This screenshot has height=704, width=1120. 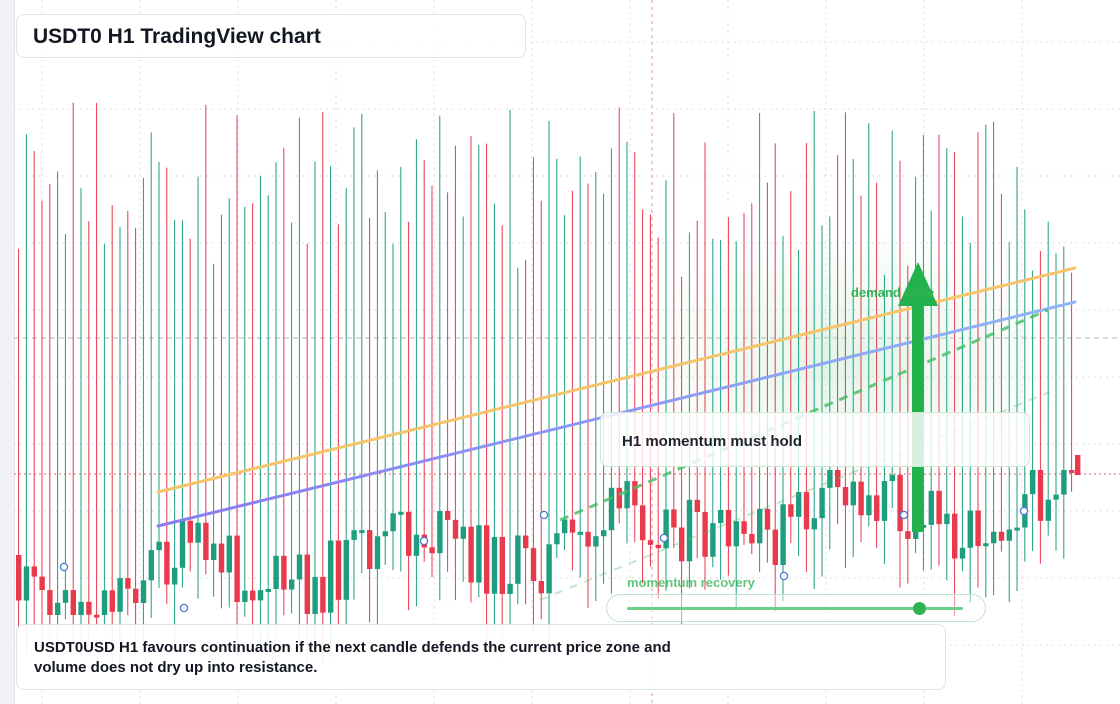 I want to click on slider-thumb, so click(x=920, y=608).